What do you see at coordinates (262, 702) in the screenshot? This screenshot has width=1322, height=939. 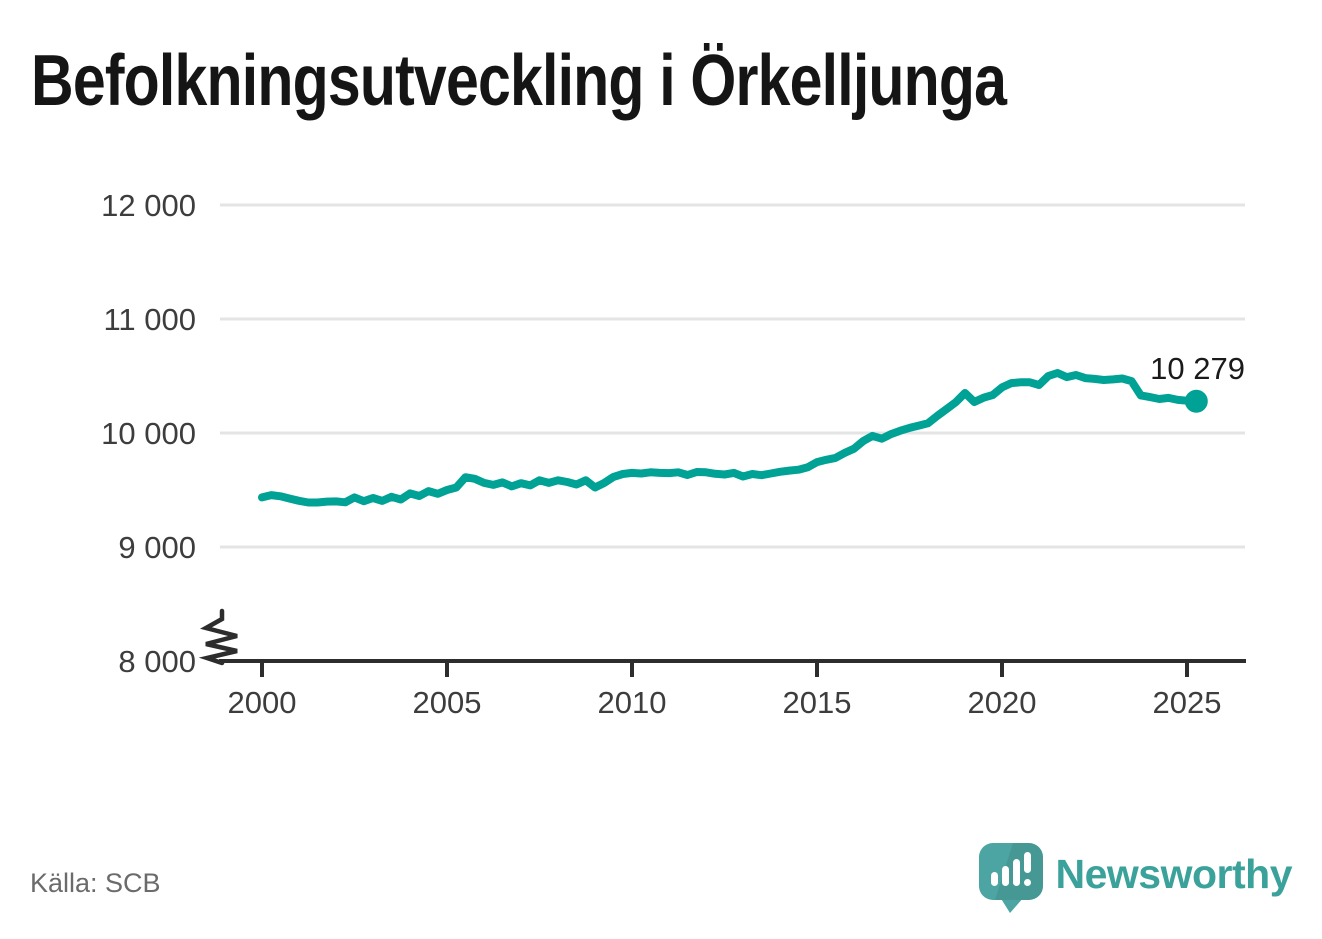 I see `x-tick-label-2000: 2000` at bounding box center [262, 702].